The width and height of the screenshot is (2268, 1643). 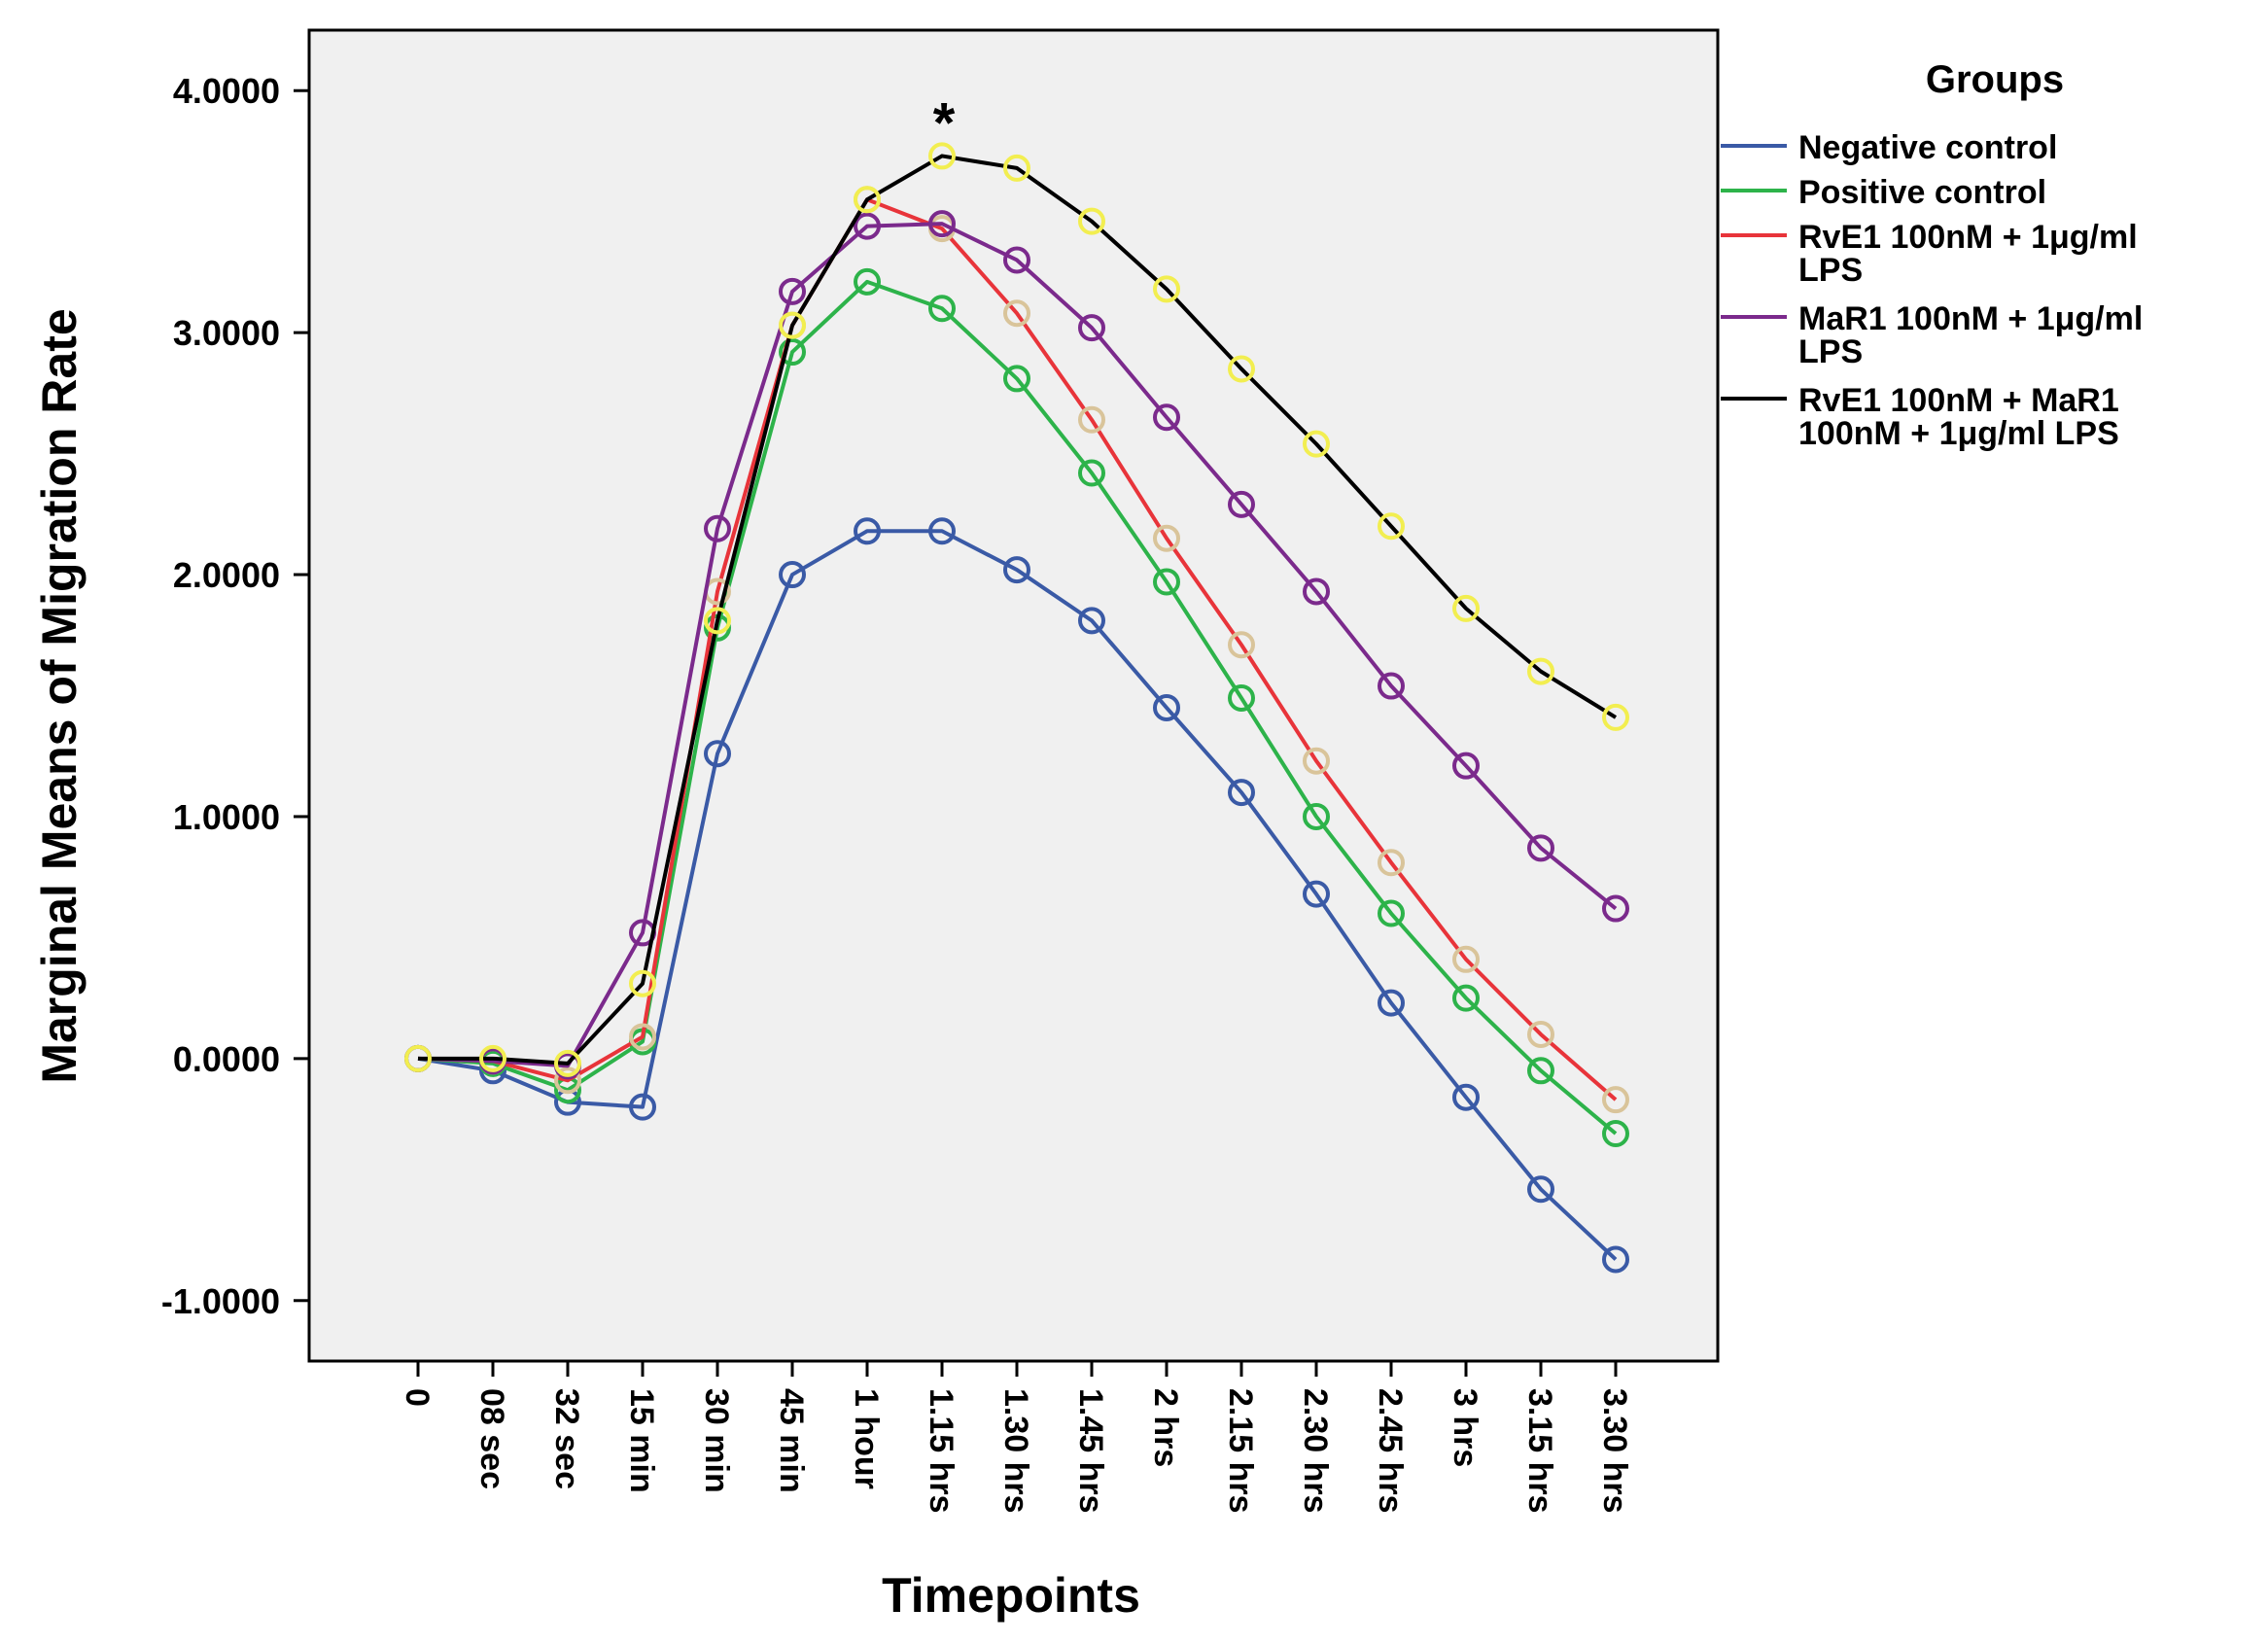 What do you see at coordinates (60, 695) in the screenshot?
I see `y-axis-title: Marginal Means of Migration Rate` at bounding box center [60, 695].